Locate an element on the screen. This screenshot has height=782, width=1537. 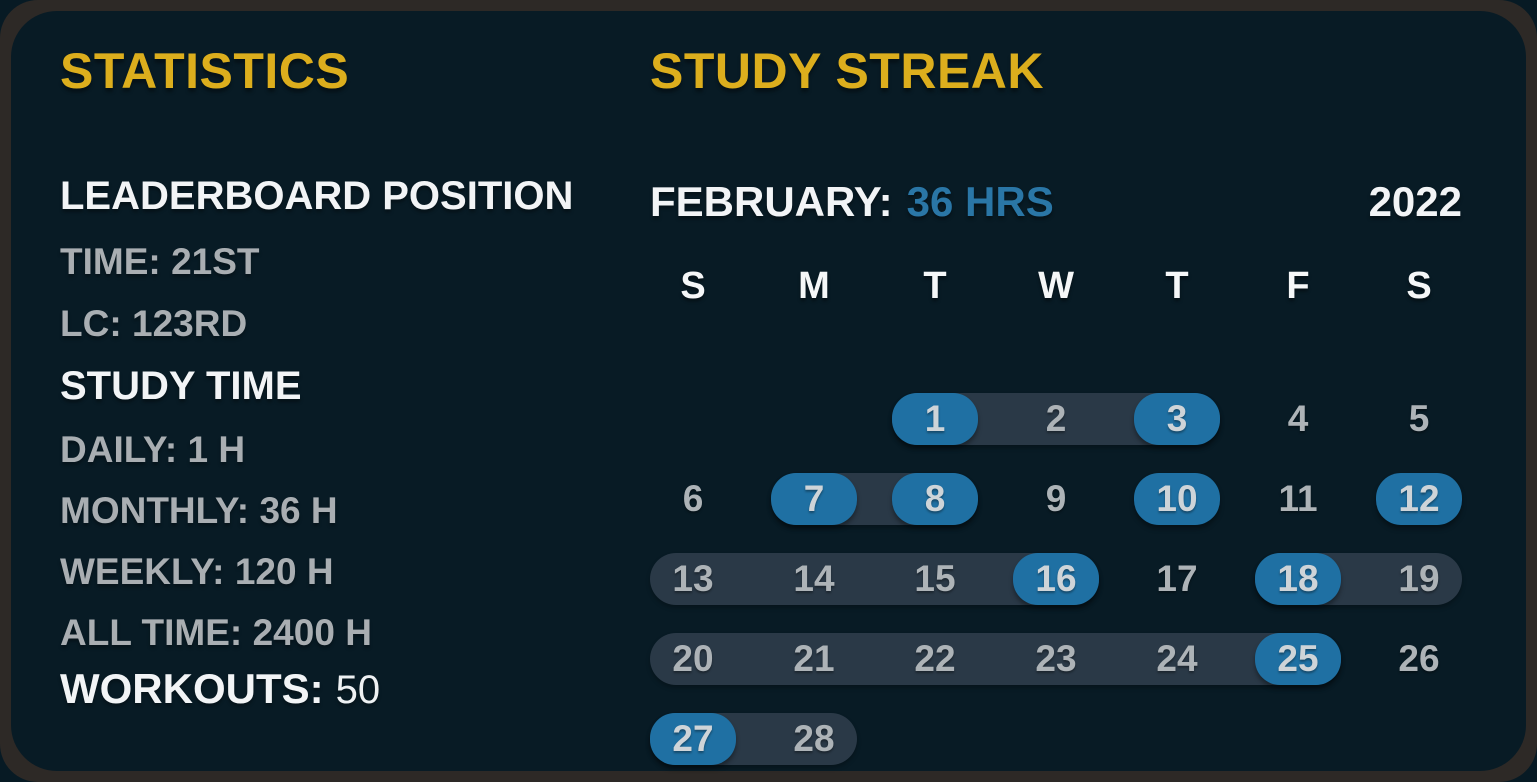
calendar-week-row: 20 21 22 23 24 25 26 is located at coordinates (1056, 659).